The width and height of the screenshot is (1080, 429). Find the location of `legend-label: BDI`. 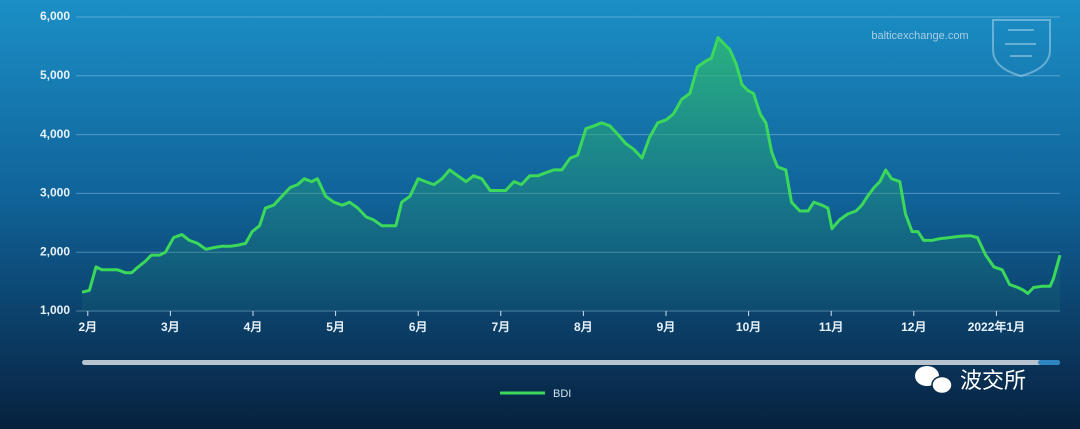

legend-label: BDI is located at coordinates (562, 394).